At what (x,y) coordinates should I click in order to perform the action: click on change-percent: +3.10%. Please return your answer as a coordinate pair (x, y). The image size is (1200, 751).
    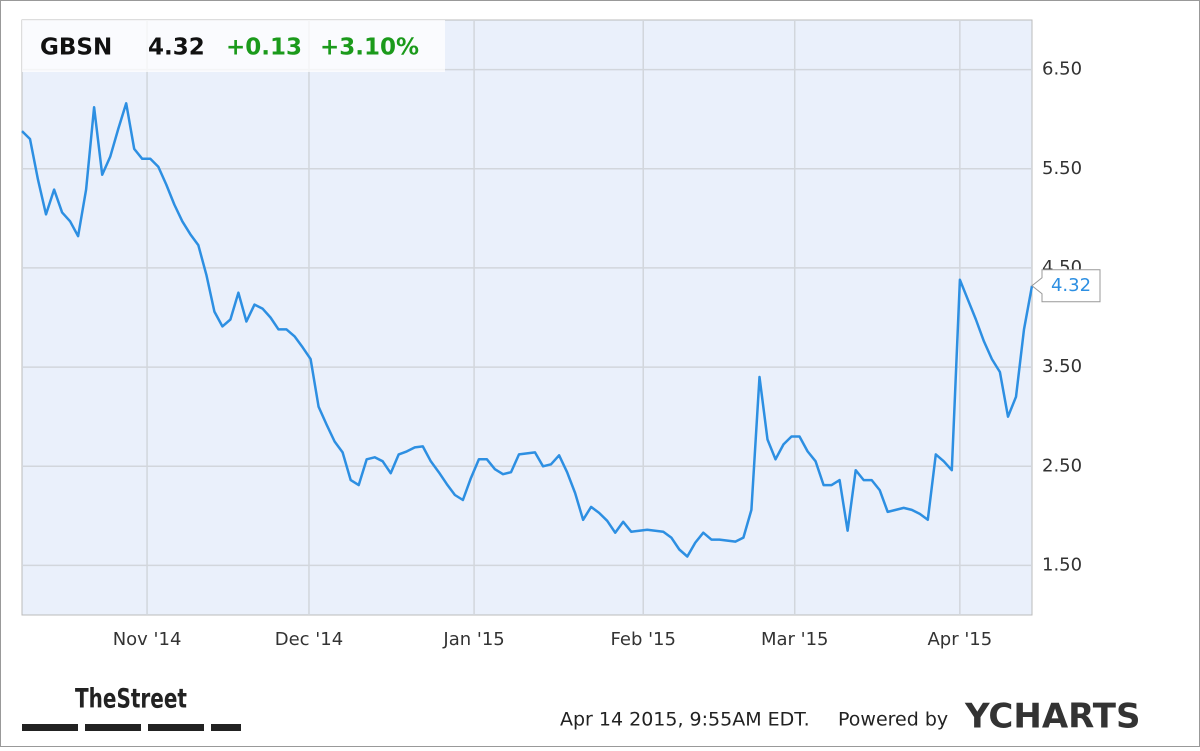
    Looking at the image, I should click on (369, 48).